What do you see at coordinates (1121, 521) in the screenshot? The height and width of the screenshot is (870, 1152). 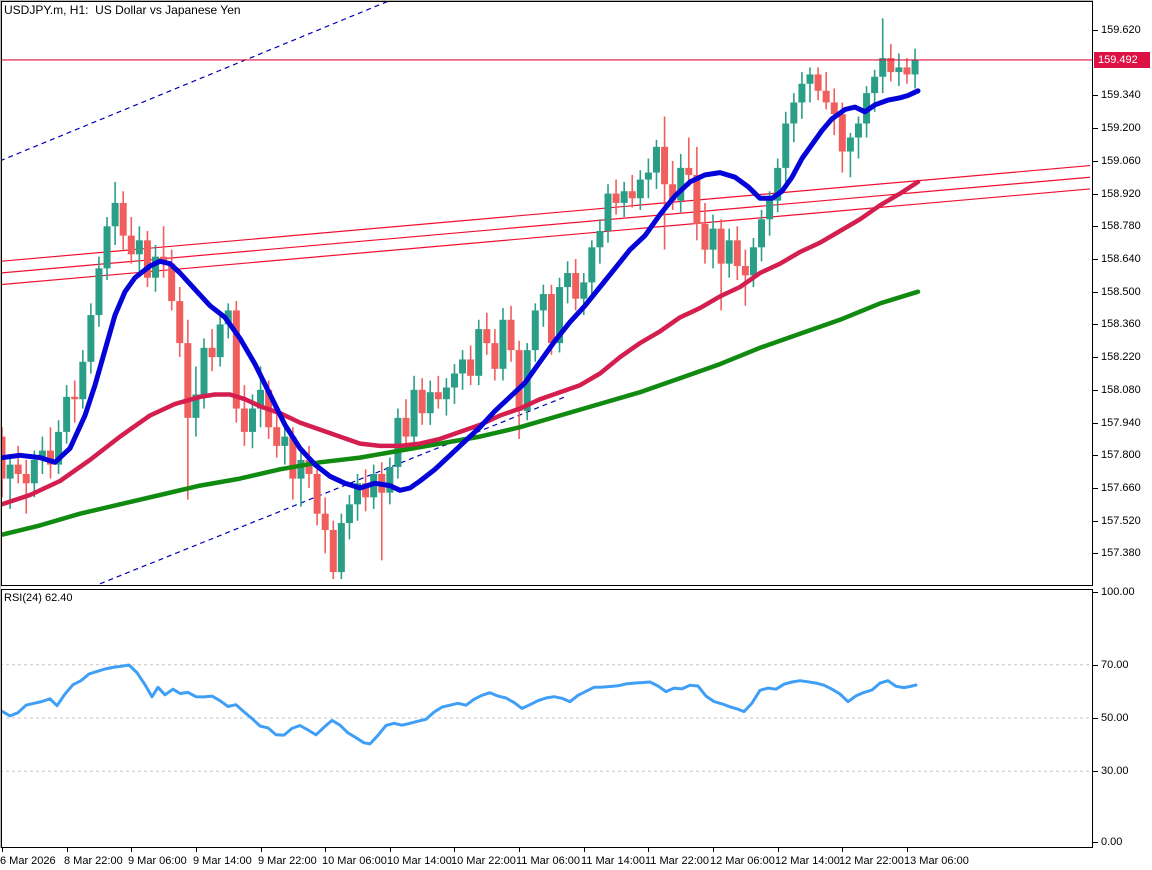 I see `price-label: 157.520` at bounding box center [1121, 521].